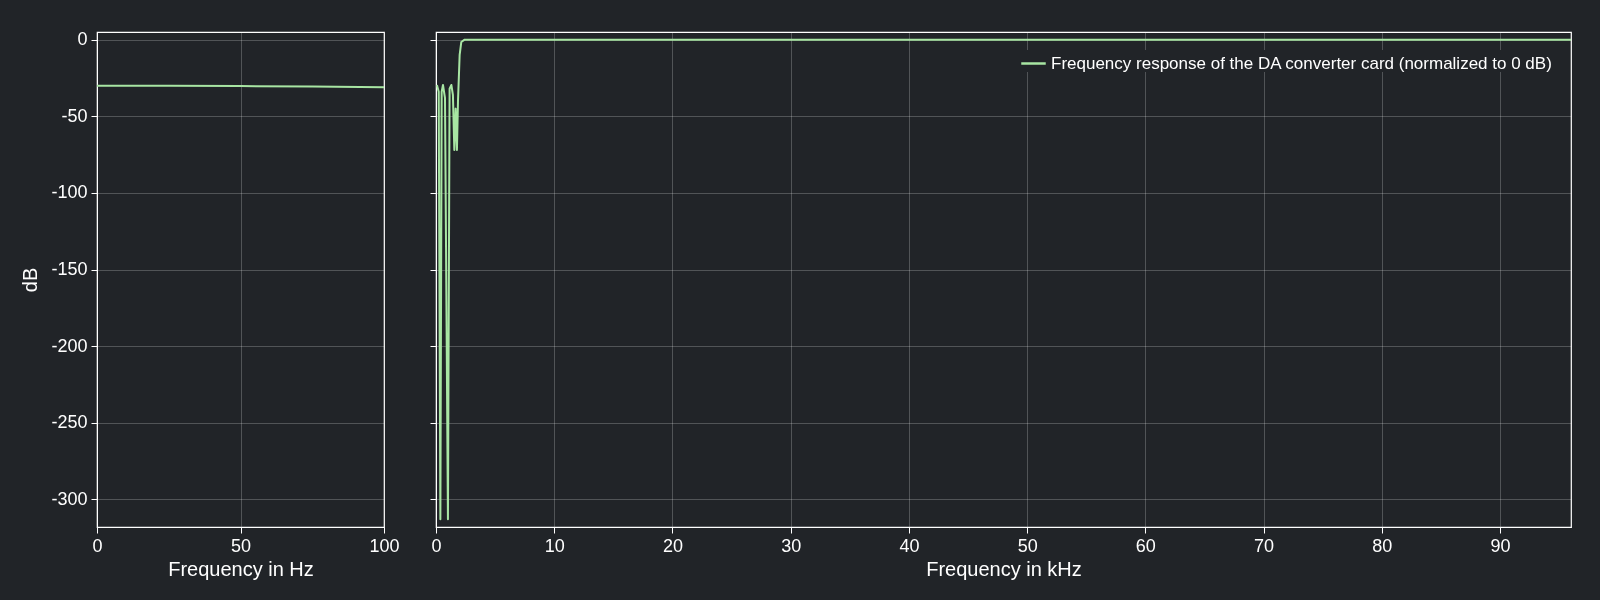  I want to click on y-tick-label: -300, so click(69, 498).